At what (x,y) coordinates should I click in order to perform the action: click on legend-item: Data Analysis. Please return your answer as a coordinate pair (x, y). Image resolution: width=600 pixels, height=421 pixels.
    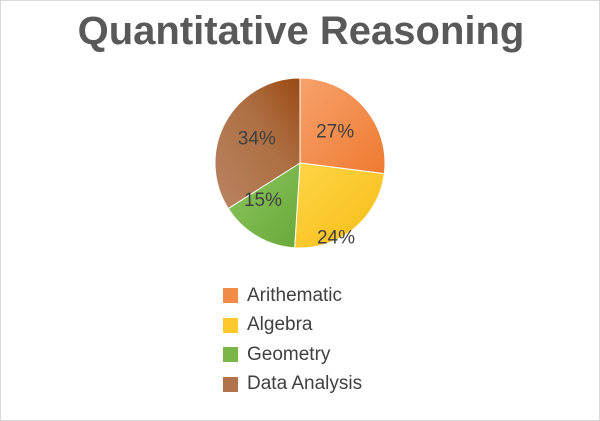
    Looking at the image, I should click on (292, 385).